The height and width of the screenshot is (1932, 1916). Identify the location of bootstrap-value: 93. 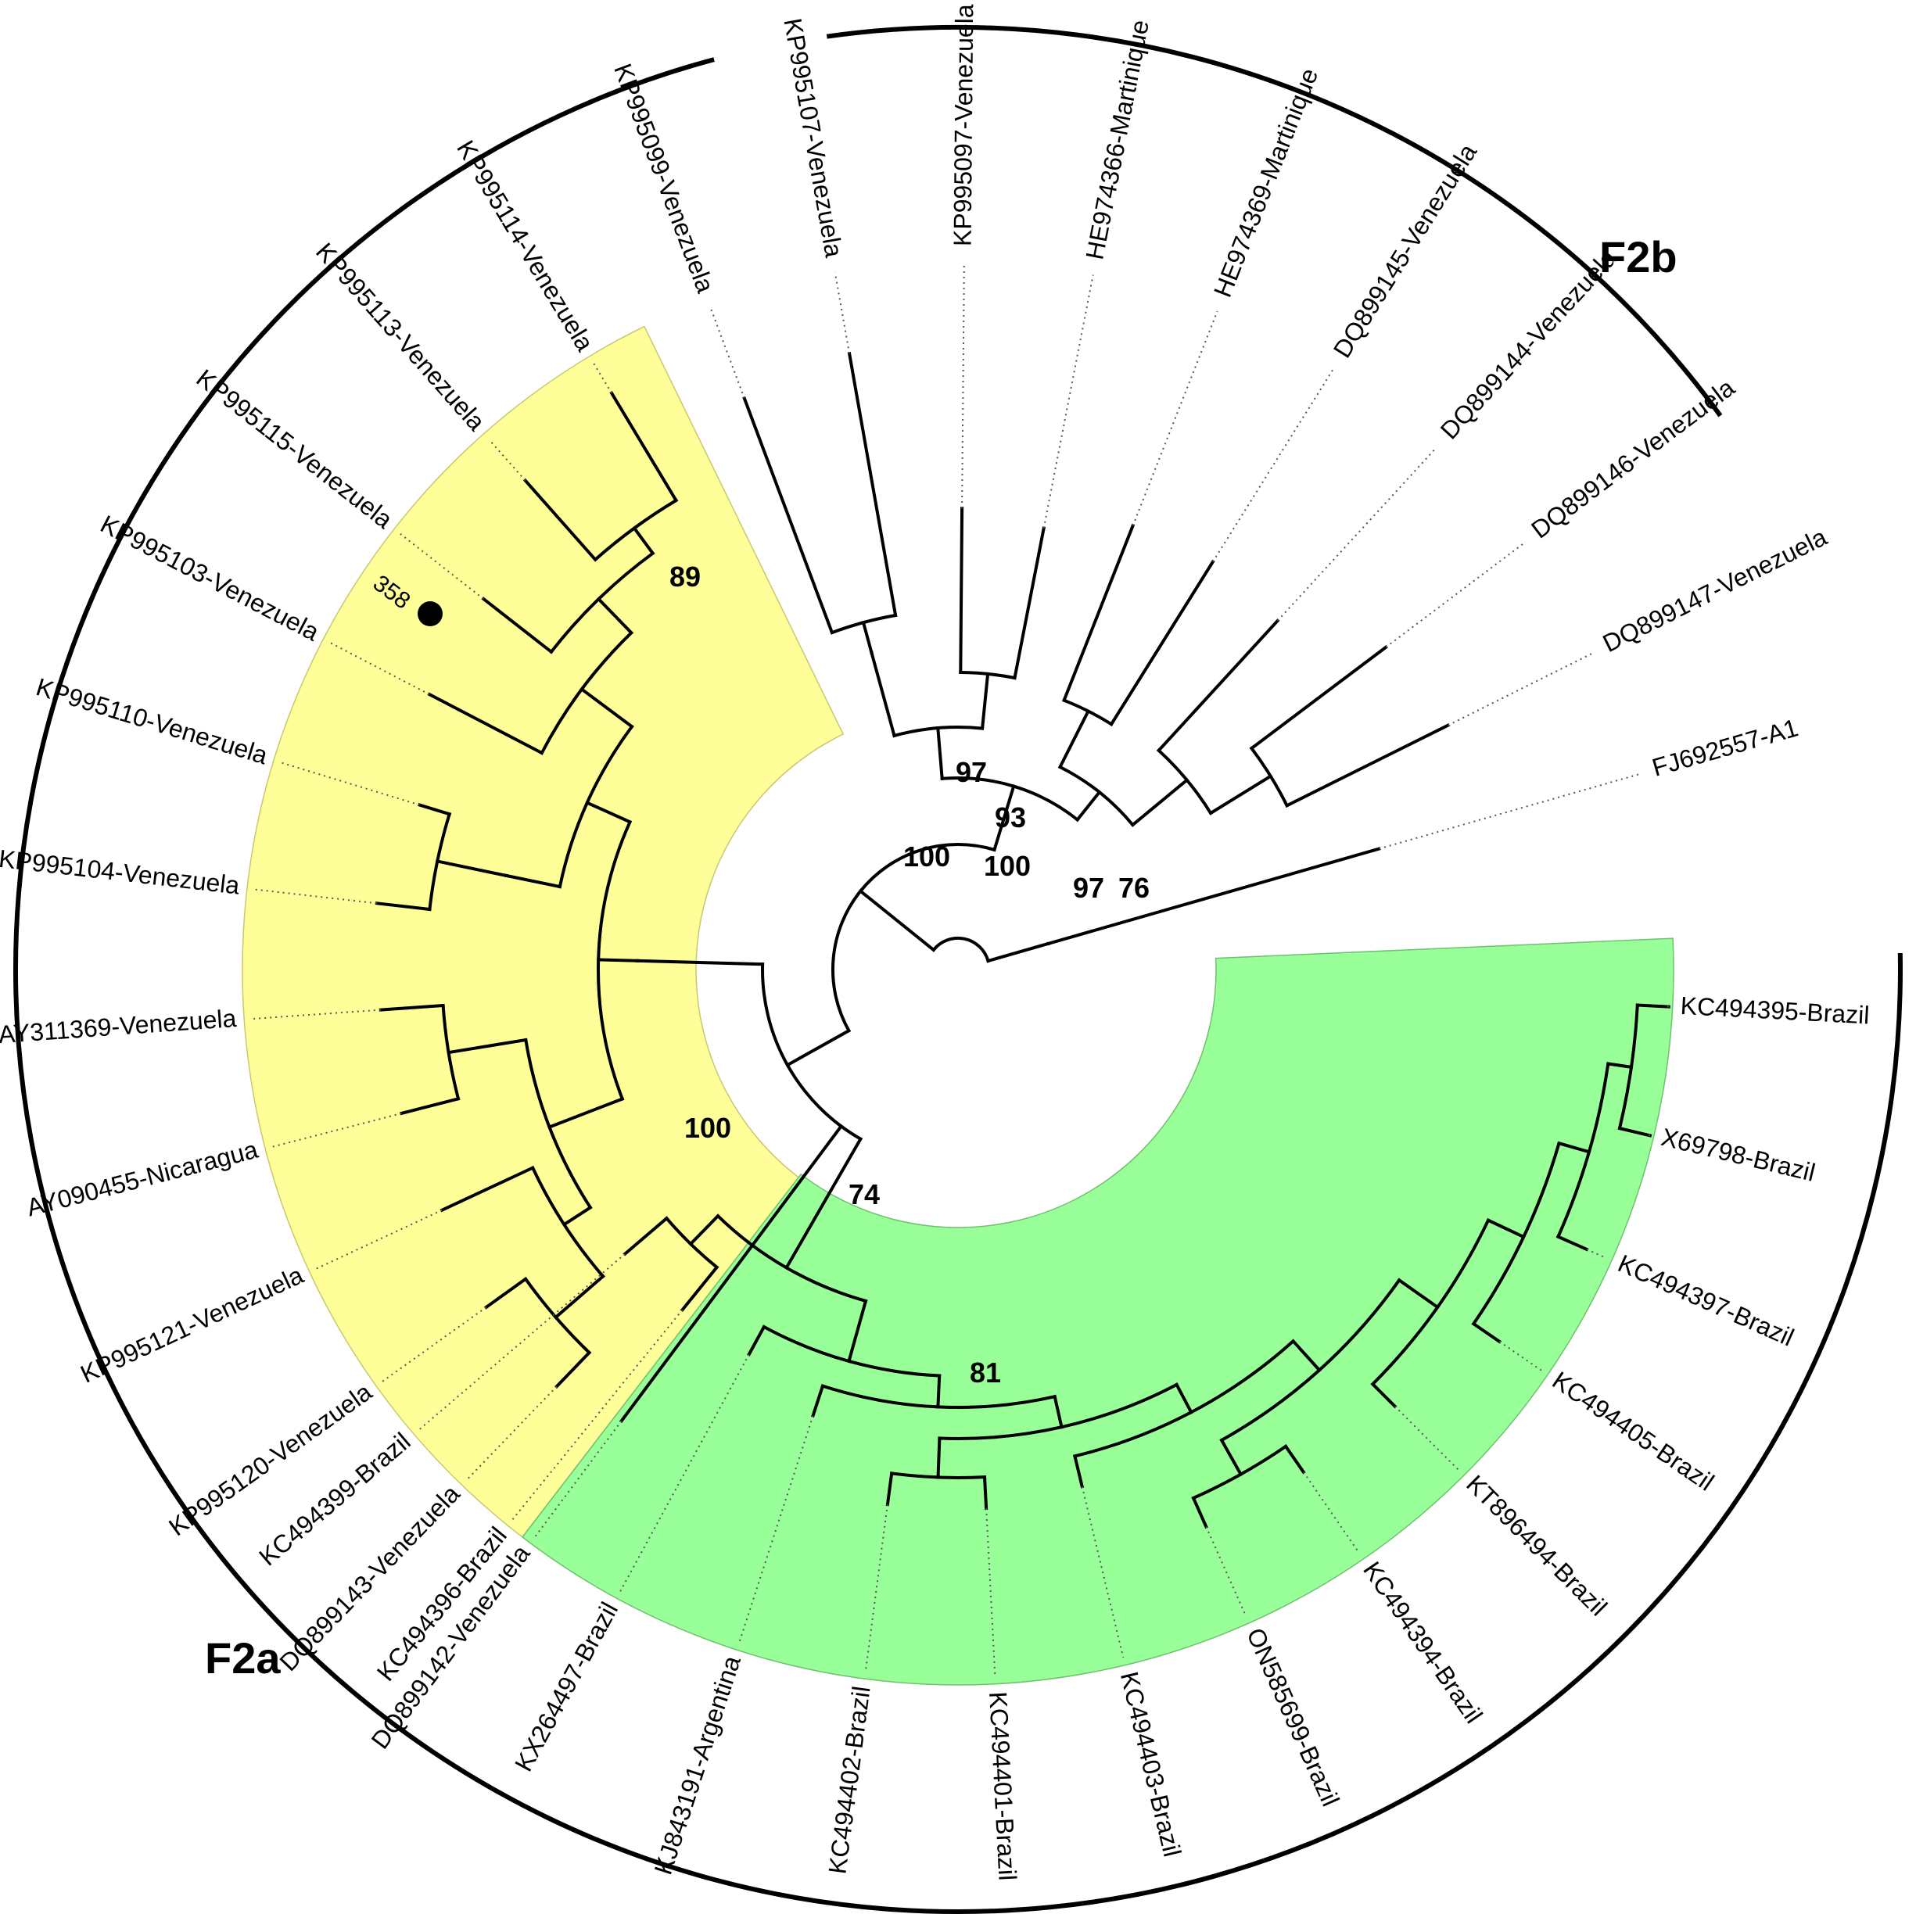
(1011, 817).